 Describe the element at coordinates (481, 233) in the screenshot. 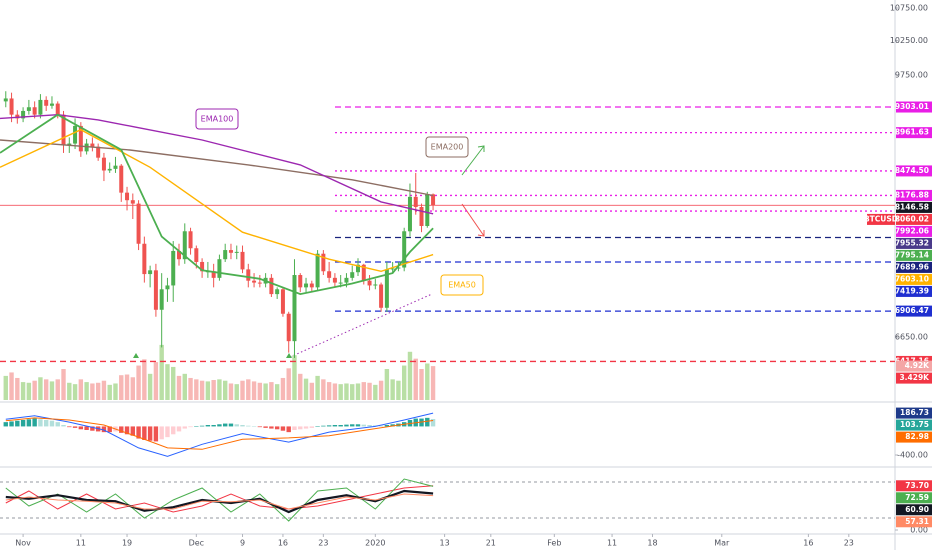

I see `arrow-down-head` at that location.